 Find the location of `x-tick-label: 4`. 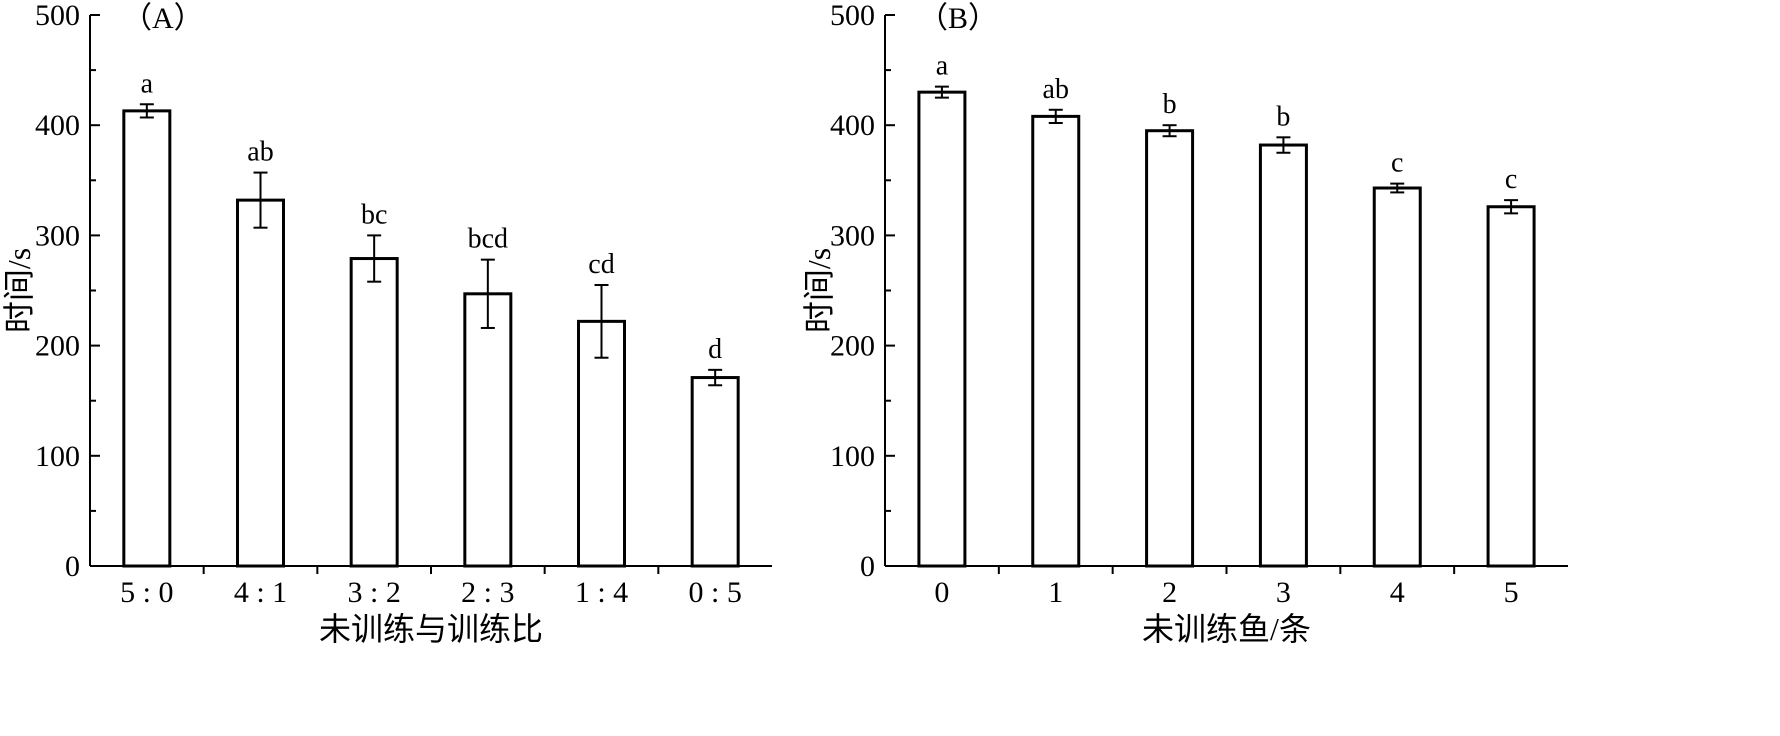

x-tick-label: 4 is located at coordinates (1397, 592).